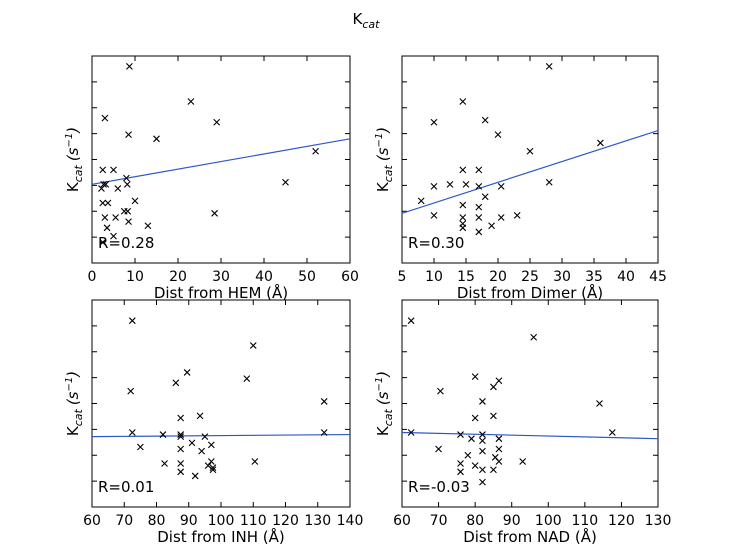  I want to click on fit-line, so click(221, 161).